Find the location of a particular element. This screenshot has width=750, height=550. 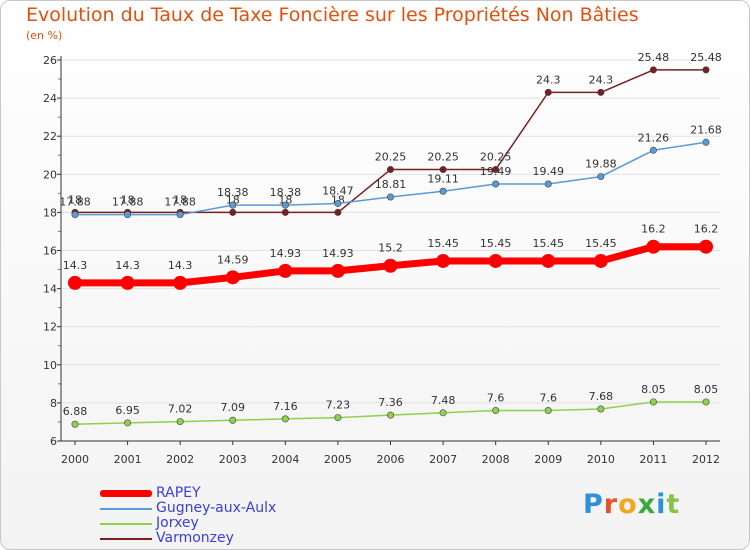

data-point-gugney-aux-aulx-2004 is located at coordinates (285, 205).